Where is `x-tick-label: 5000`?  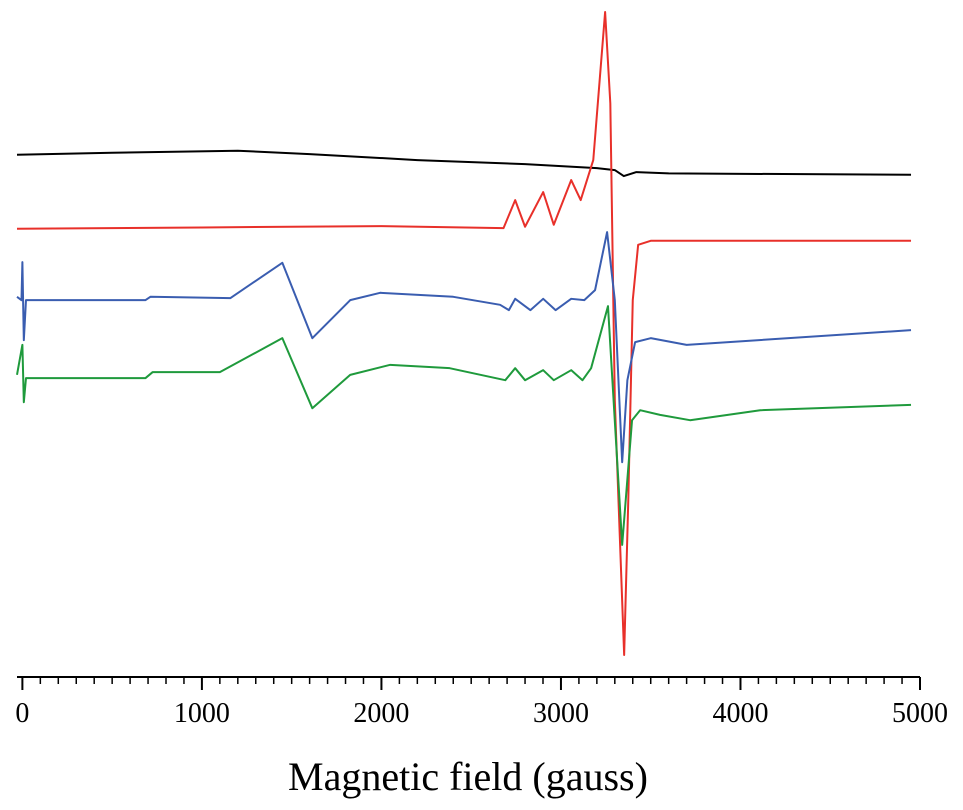
x-tick-label: 5000 is located at coordinates (920, 713).